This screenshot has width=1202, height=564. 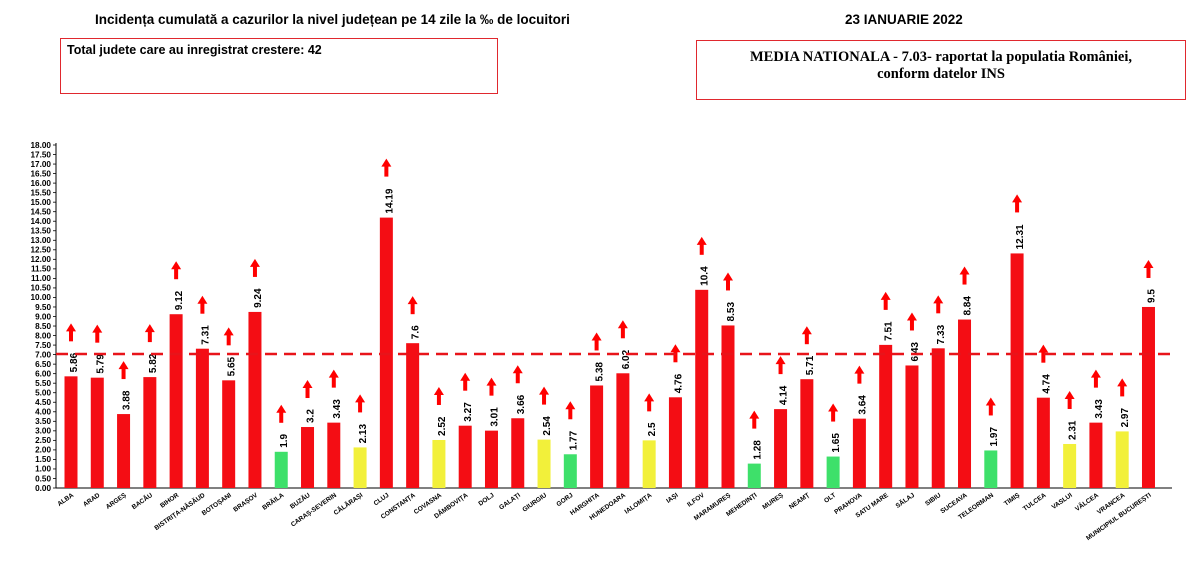 What do you see at coordinates (43, 393) in the screenshot?
I see `y-tick-label: 5.00` at bounding box center [43, 393].